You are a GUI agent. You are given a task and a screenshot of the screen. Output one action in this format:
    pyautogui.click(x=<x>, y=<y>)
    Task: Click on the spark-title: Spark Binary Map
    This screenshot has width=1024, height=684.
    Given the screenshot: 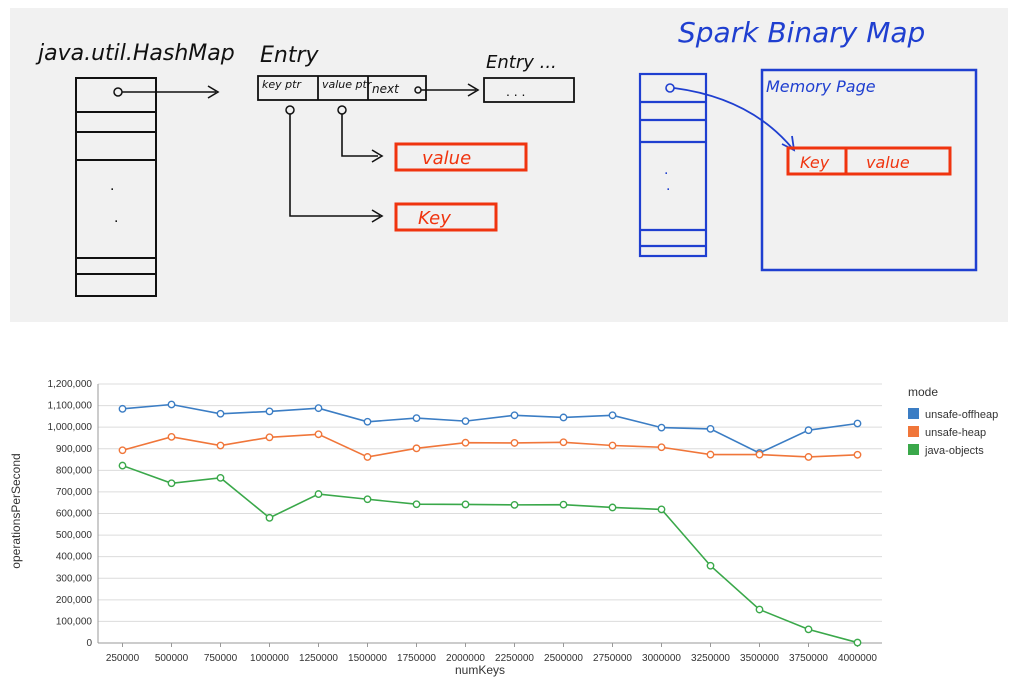 What is the action you would take?
    pyautogui.click(x=801, y=32)
    